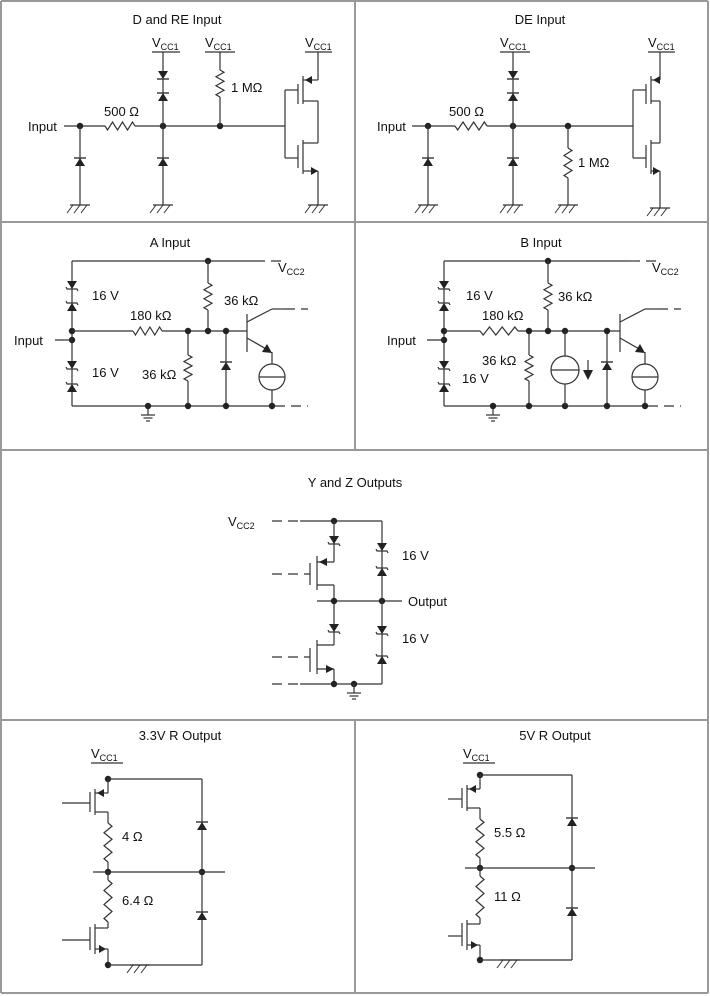  Describe the element at coordinates (121, 111) in the screenshot. I see `resistor-label: 500 Ω` at that location.